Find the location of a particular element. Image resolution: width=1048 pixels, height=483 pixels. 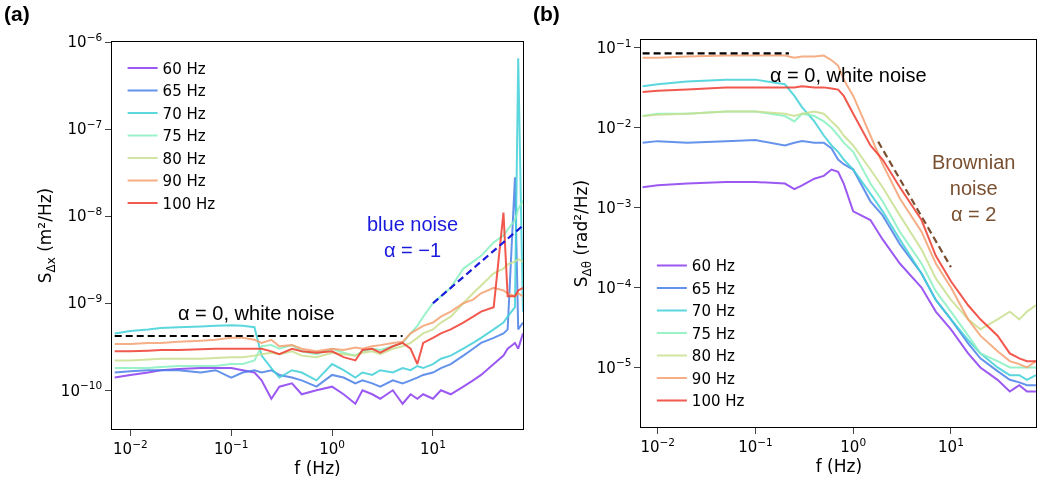

y-tick-label: 10$^{−5}$ is located at coordinates (614, 366).